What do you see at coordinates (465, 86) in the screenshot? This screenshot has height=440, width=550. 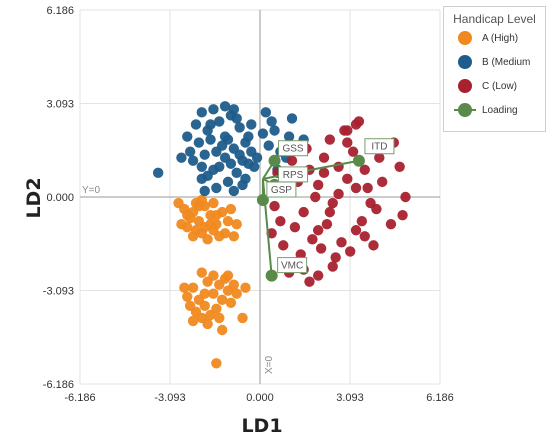 I see `legend-swatch-c` at bounding box center [465, 86].